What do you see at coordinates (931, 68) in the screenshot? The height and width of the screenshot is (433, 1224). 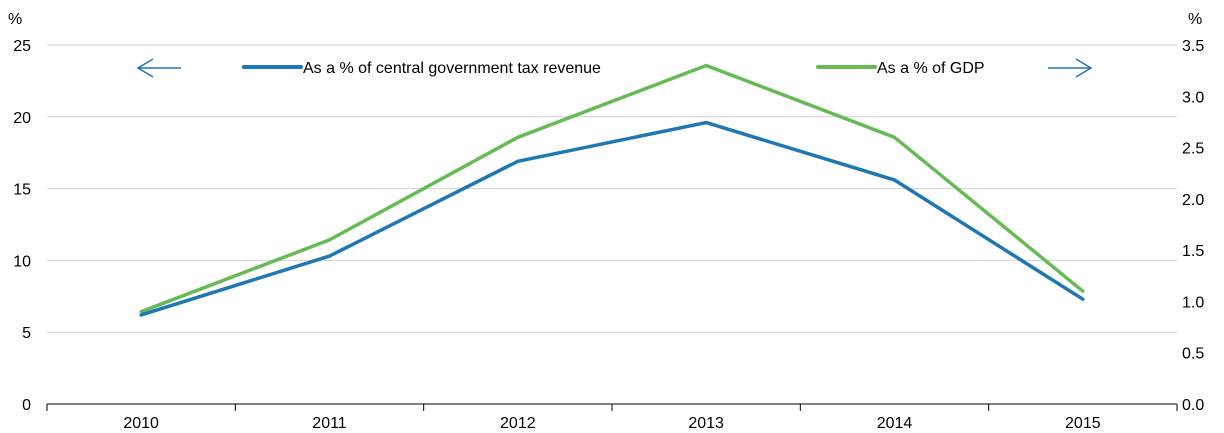 I see `legend-label-gdp: As a % of GDP` at bounding box center [931, 68].